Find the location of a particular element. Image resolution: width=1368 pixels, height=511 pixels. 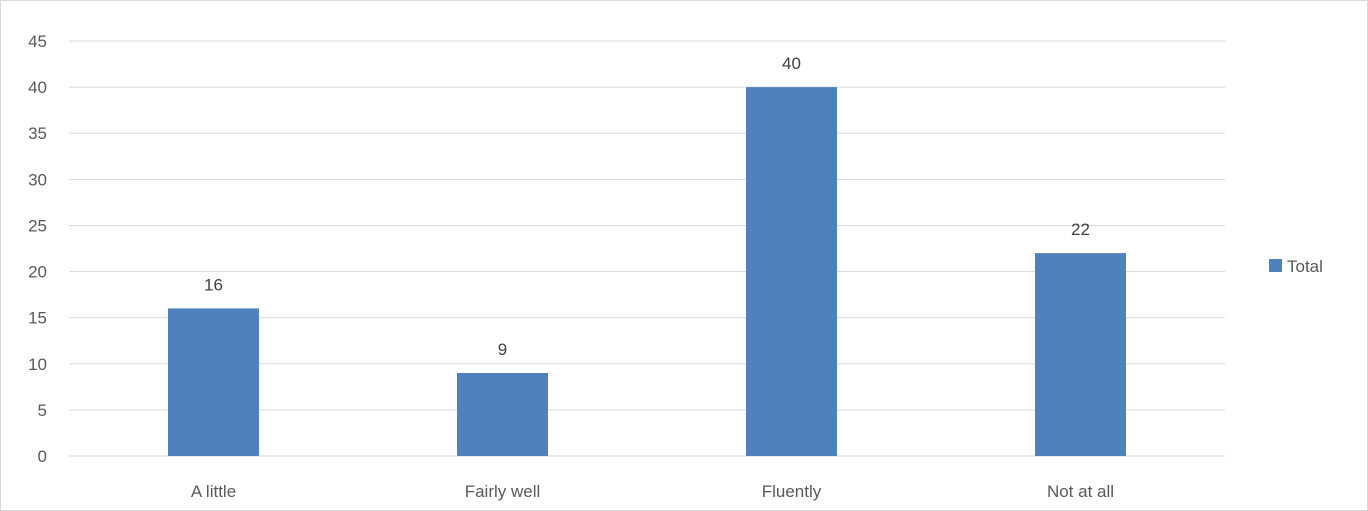

legend: Total is located at coordinates (1296, 266).